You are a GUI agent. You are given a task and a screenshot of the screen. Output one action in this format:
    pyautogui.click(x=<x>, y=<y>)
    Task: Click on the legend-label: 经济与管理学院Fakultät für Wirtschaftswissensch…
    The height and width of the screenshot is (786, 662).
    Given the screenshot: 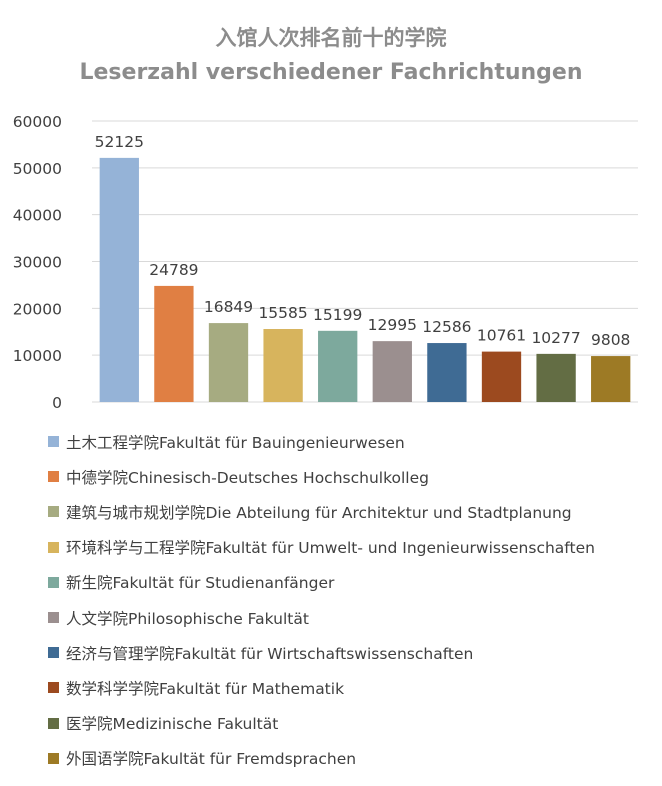 What is the action you would take?
    pyautogui.click(x=270, y=653)
    